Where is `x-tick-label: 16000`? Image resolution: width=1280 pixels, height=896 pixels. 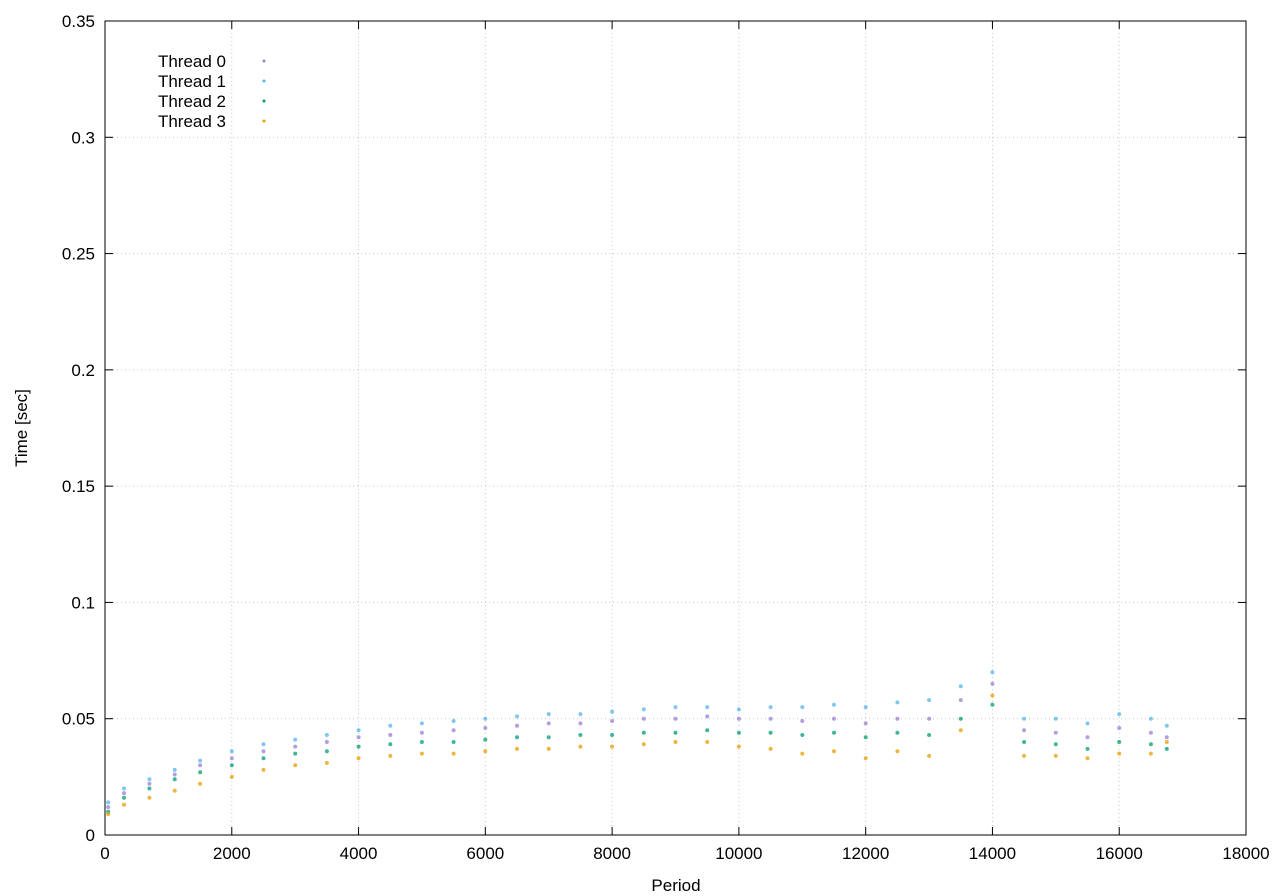 x-tick-label: 16000 is located at coordinates (1119, 853).